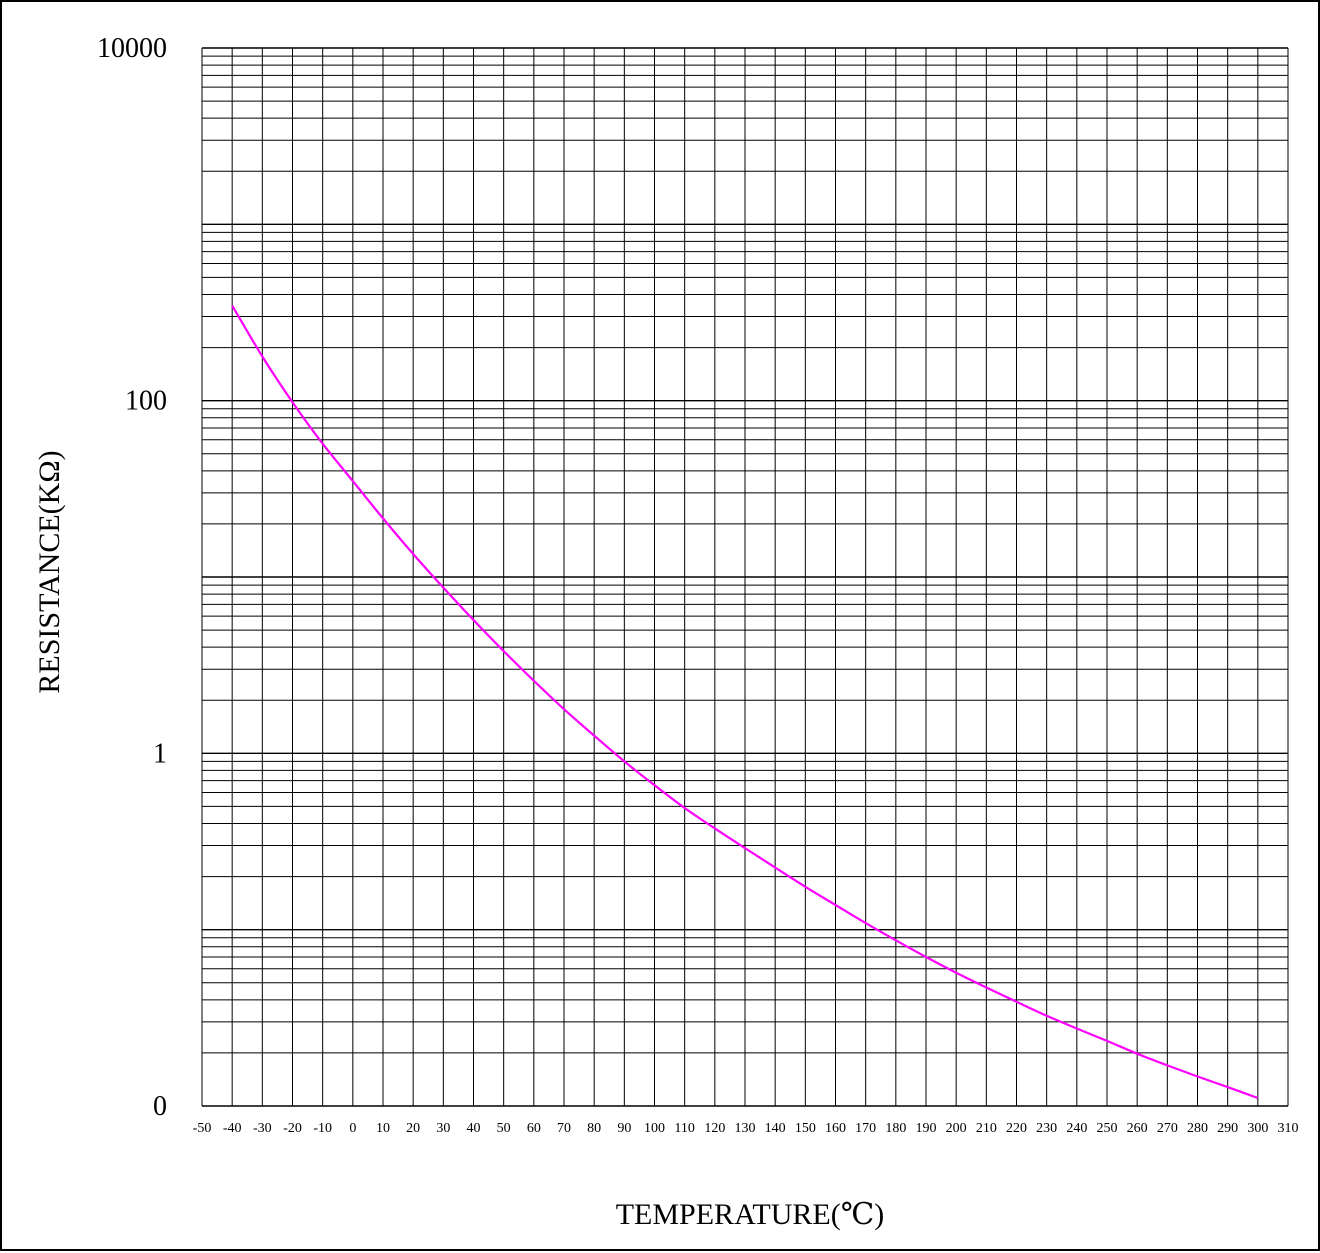 The height and width of the screenshot is (1253, 1320). Describe the element at coordinates (1257, 1128) in the screenshot. I see `x-tick-label: 300` at that location.